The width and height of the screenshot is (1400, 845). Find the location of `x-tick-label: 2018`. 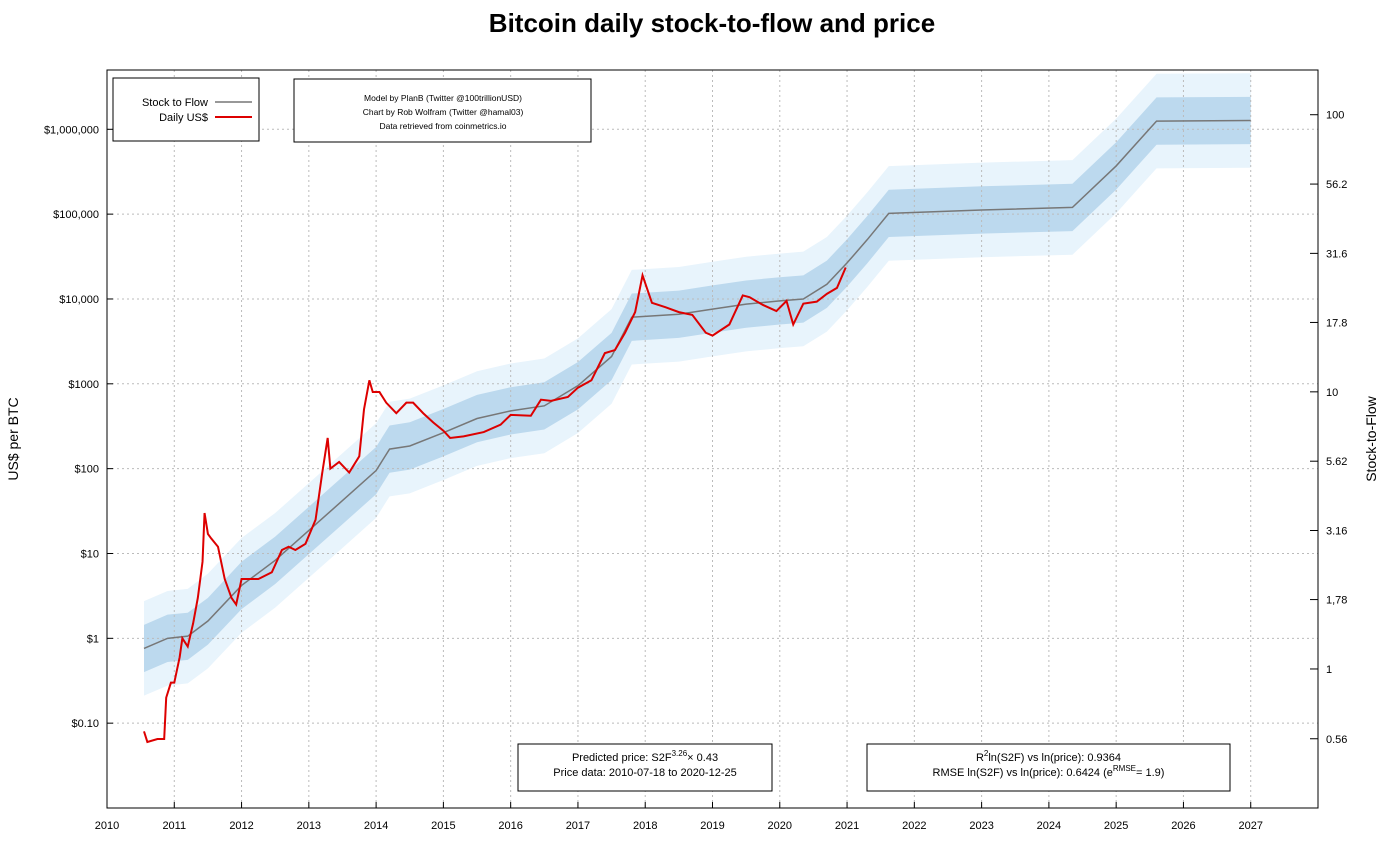

x-tick-label: 2018 is located at coordinates (645, 826).